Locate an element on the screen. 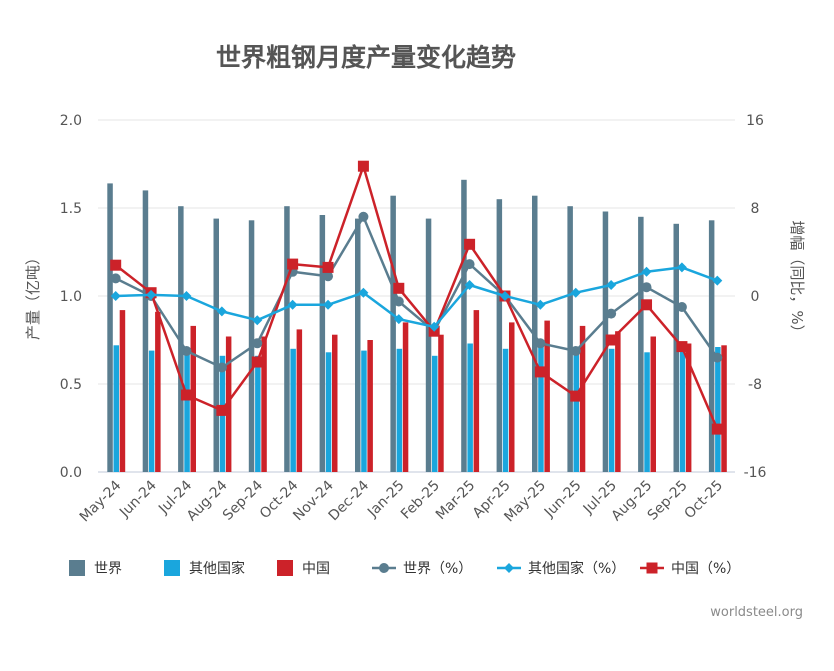  x-tick-label: Jun-25 is located at coordinates (563, 500).